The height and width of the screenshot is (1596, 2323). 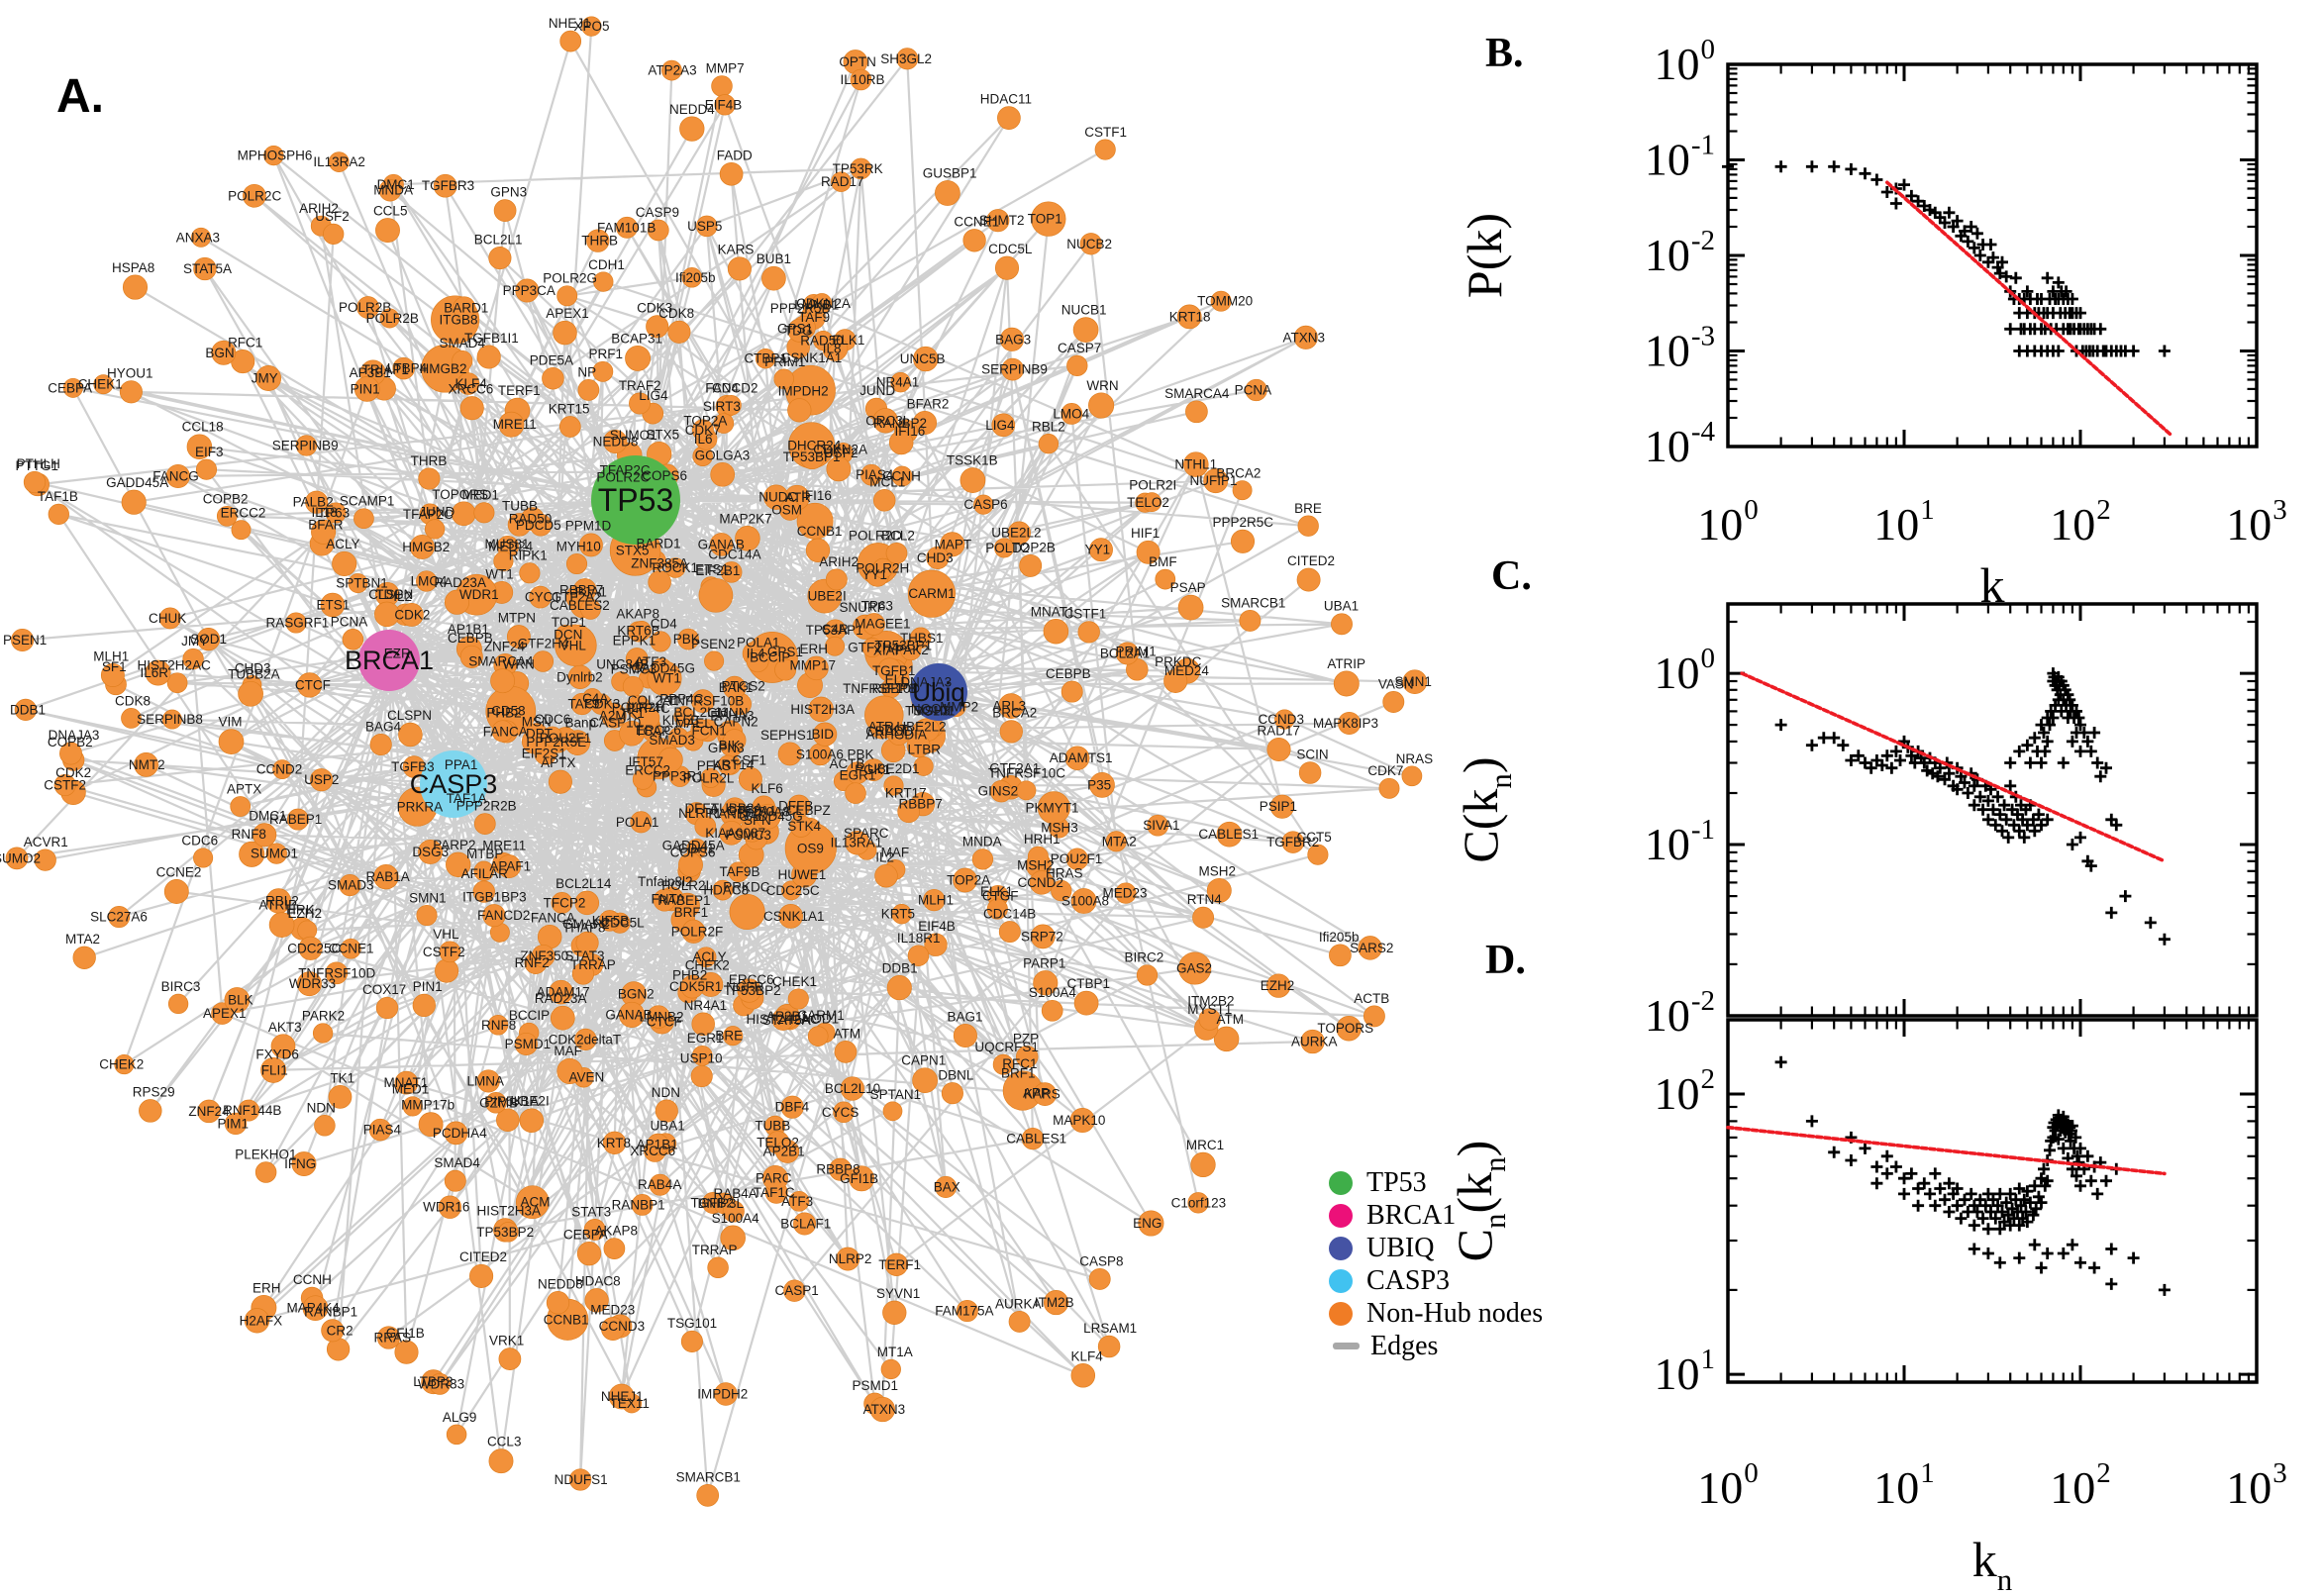 What do you see at coordinates (1680, 841) in the screenshot?
I see `tick-label: 10⁻¹` at bounding box center [1680, 841].